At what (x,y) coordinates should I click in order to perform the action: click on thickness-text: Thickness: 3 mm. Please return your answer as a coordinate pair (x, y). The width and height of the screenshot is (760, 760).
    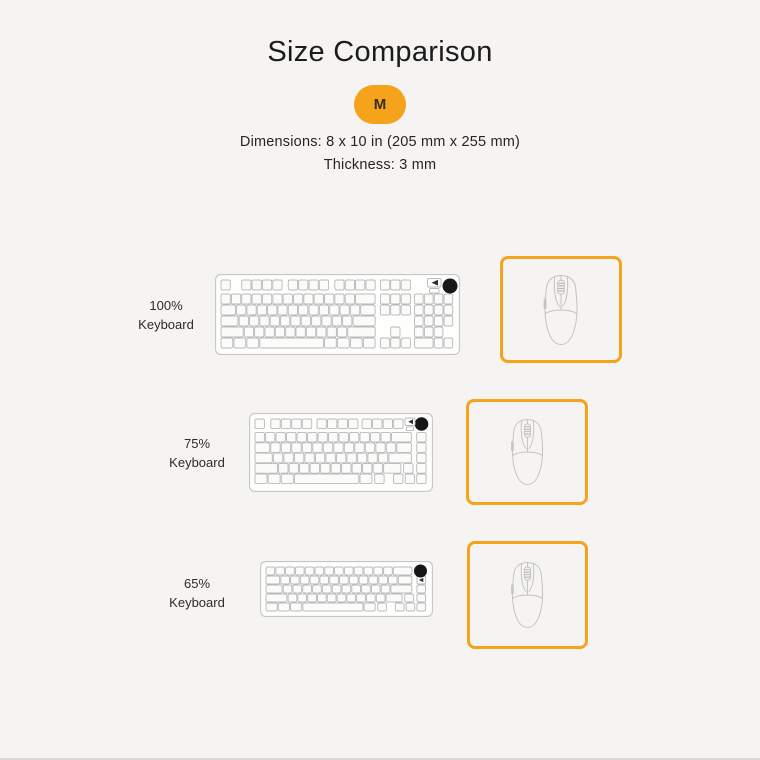
    Looking at the image, I should click on (380, 165).